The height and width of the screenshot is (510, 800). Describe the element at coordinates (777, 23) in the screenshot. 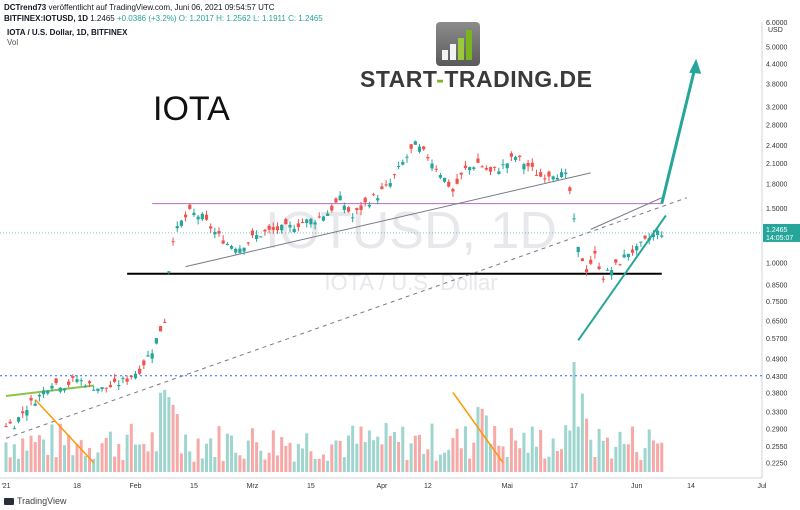

I see `y-tick-label: 6.0000` at that location.